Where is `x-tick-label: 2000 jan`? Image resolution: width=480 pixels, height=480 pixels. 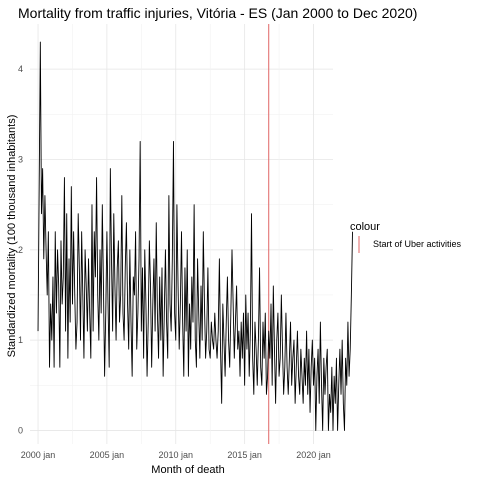 x-tick-label: 2000 jan is located at coordinates (38, 455).